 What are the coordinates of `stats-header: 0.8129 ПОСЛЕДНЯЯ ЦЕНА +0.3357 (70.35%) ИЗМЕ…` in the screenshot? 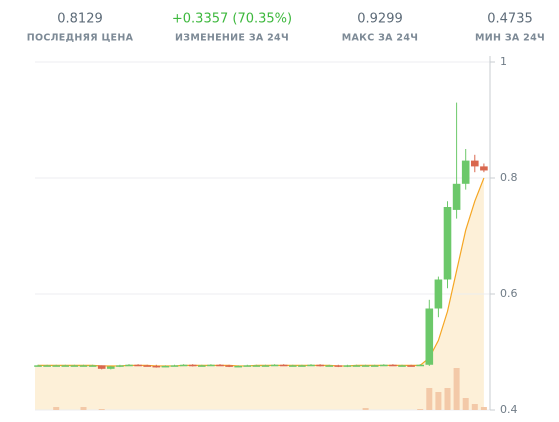 It's located at (286, 28).